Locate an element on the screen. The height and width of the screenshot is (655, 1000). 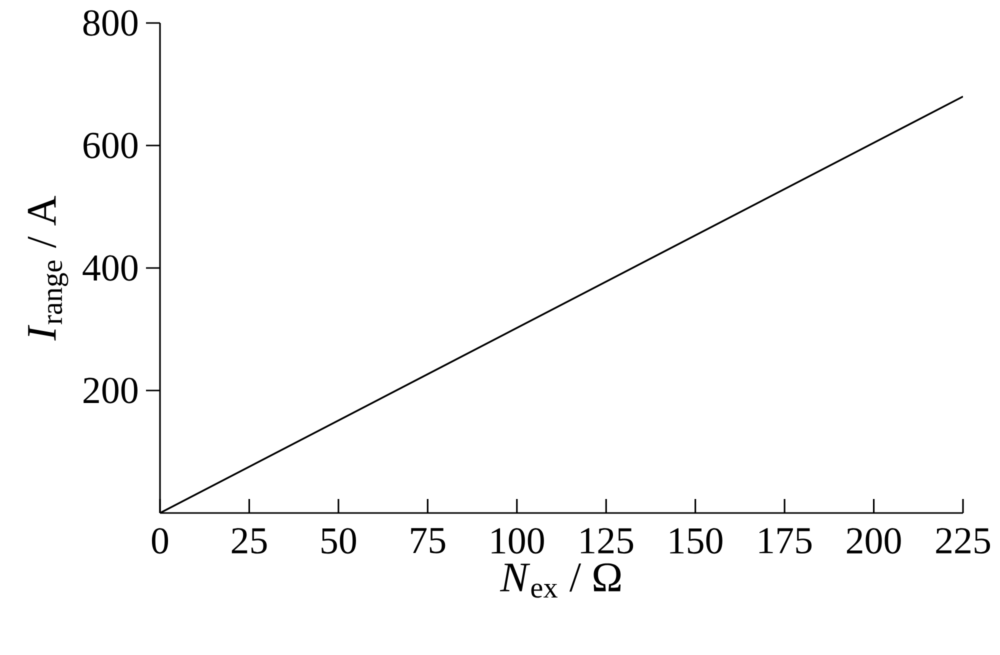
x-tick-label: 0 is located at coordinates (160, 541).